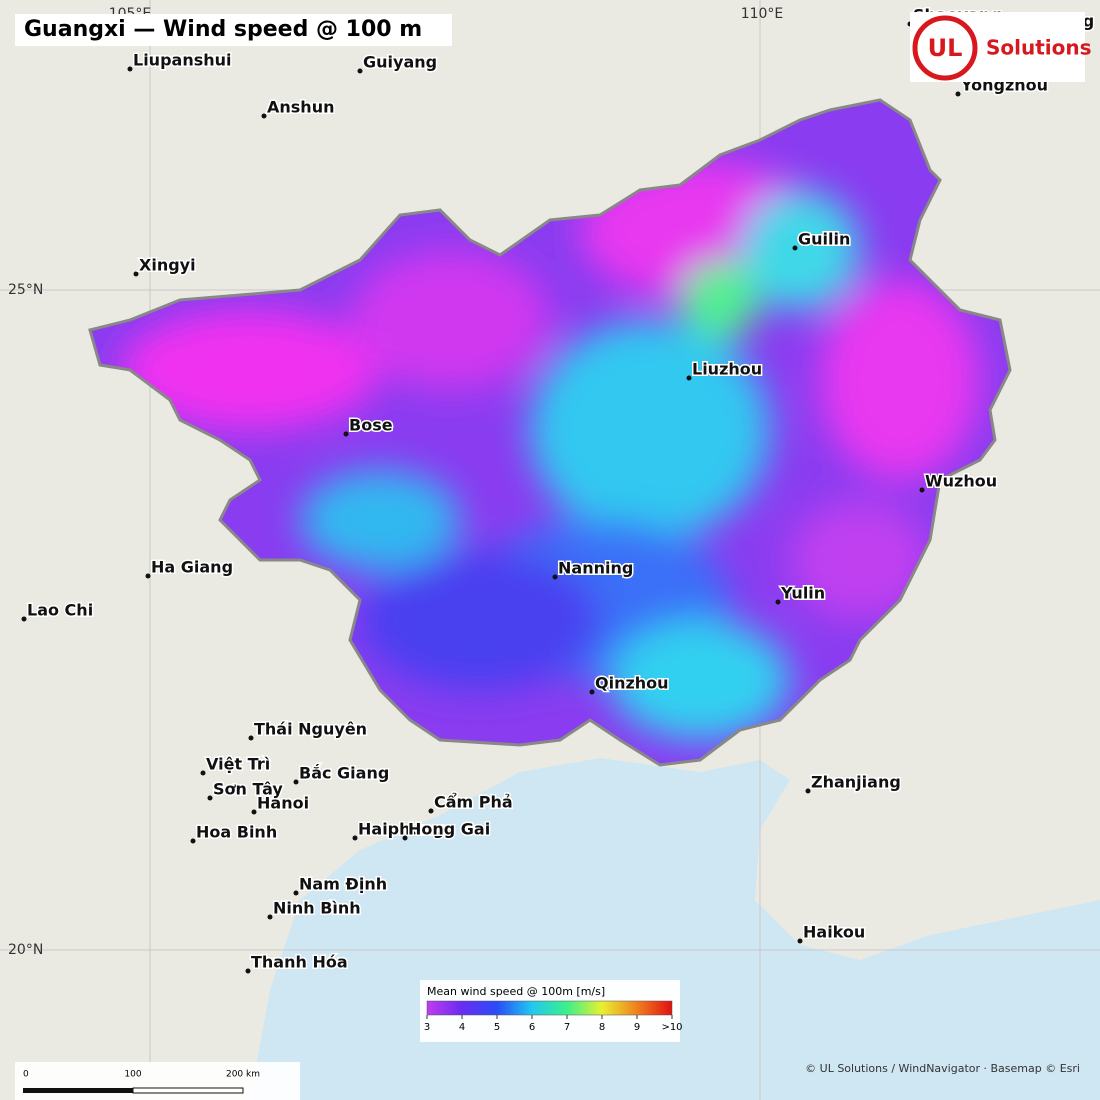 The width and height of the screenshot is (1100, 1100). Describe the element at coordinates (132, 1075) in the screenshot. I see `scalebar-label: 100` at that location.